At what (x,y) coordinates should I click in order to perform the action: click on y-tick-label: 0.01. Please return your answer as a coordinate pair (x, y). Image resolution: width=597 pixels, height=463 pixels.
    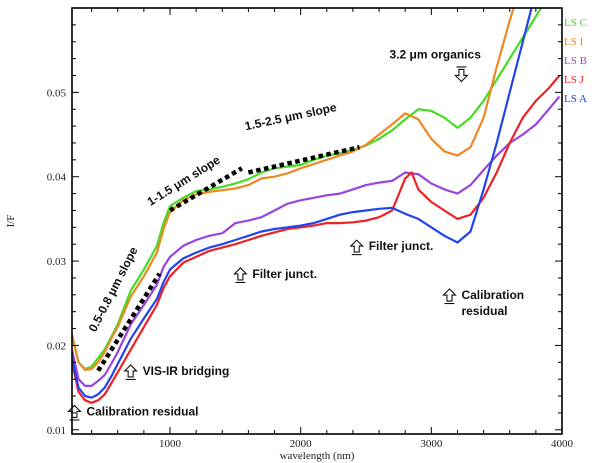
    Looking at the image, I should click on (56, 431).